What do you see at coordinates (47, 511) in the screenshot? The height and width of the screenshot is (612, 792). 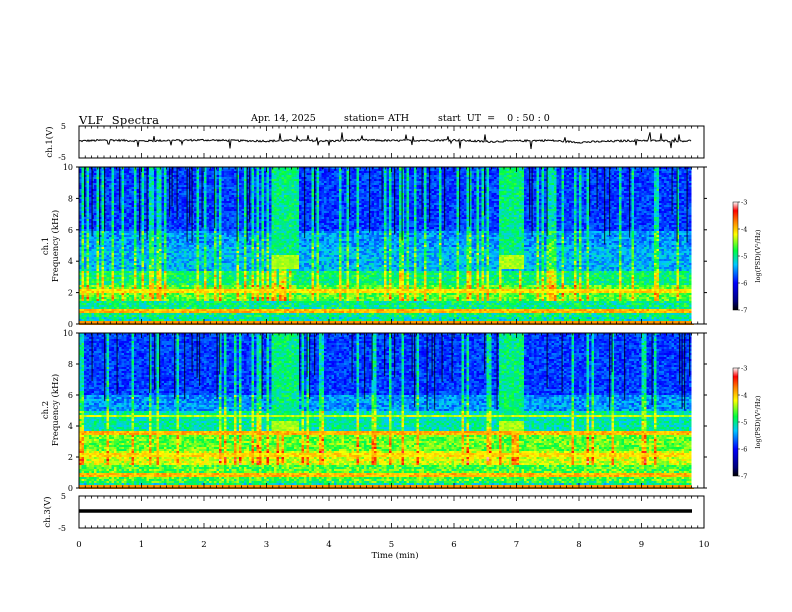 I see `ch3-ylabel: ch.3(V)` at bounding box center [47, 511].